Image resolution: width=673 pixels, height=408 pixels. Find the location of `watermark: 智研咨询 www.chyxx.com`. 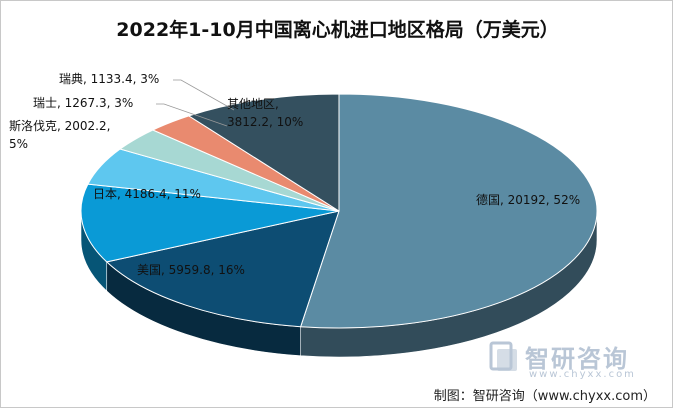

watermark: 智研咨询 www.chyxx.com is located at coordinates (579, 360).